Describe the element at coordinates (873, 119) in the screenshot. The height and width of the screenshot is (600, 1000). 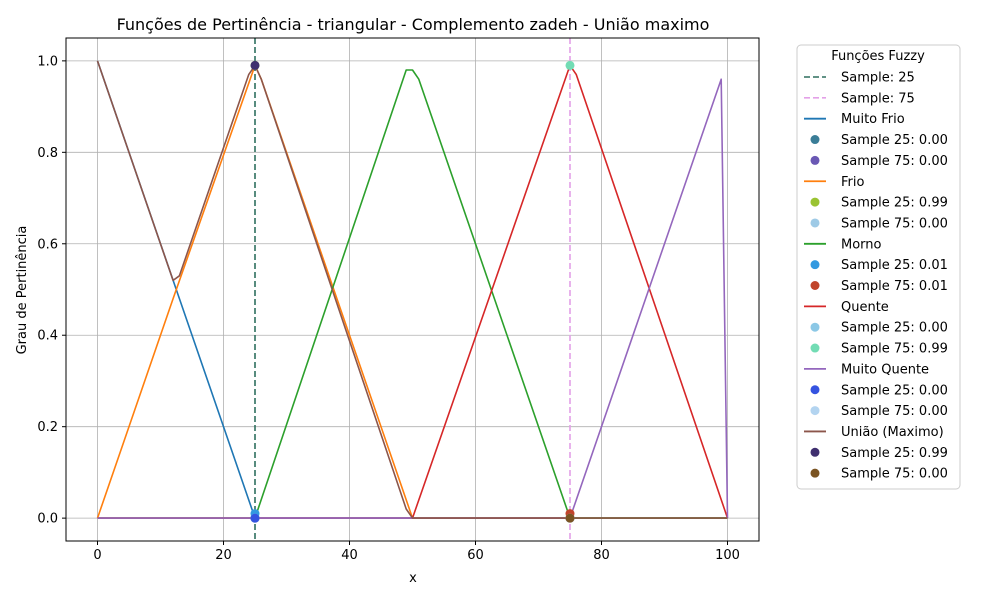
I see `legend-label: Muito Frio` at that location.